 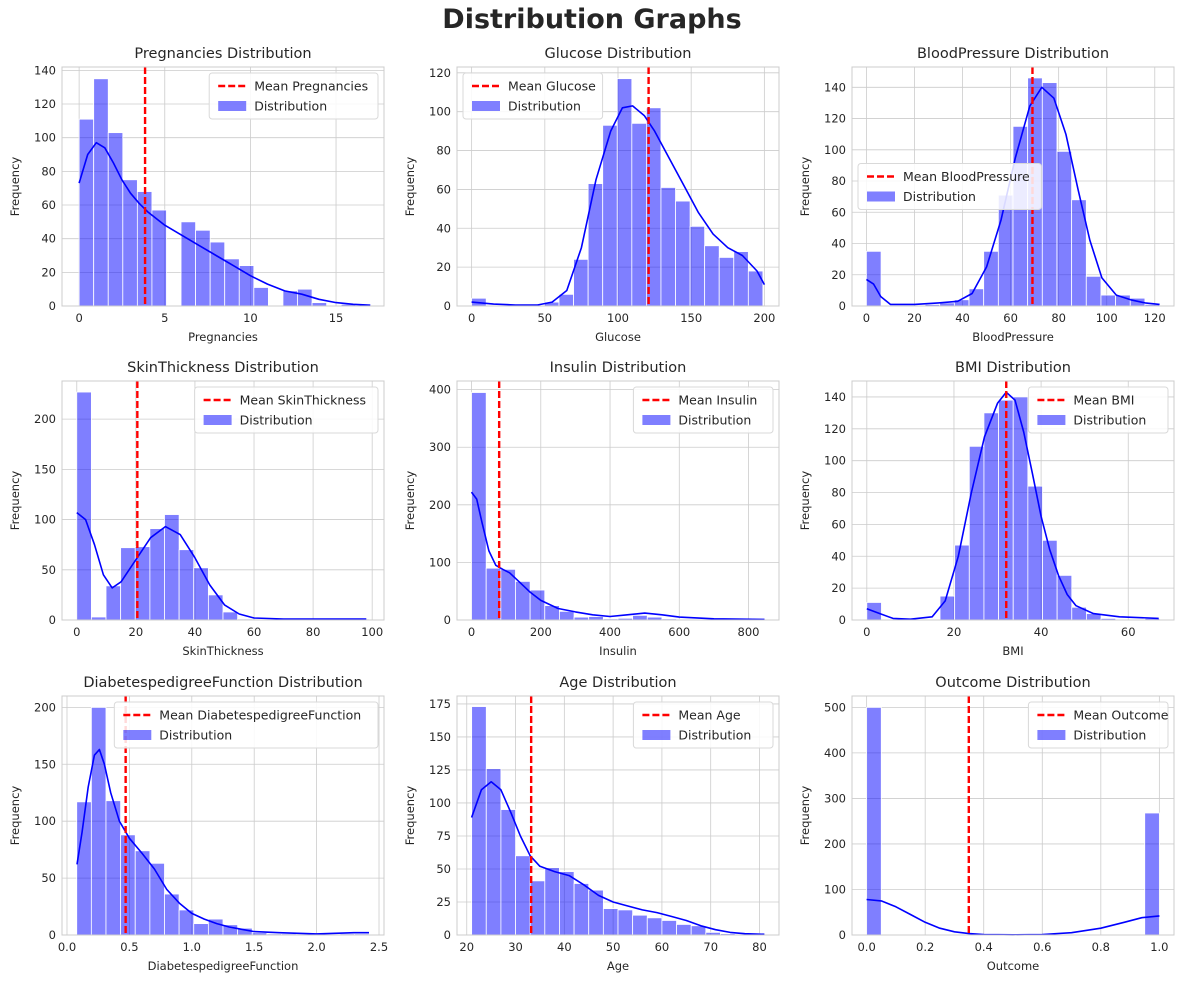 I want to click on legend-mean-label: Mean Insulin, so click(x=717, y=400).